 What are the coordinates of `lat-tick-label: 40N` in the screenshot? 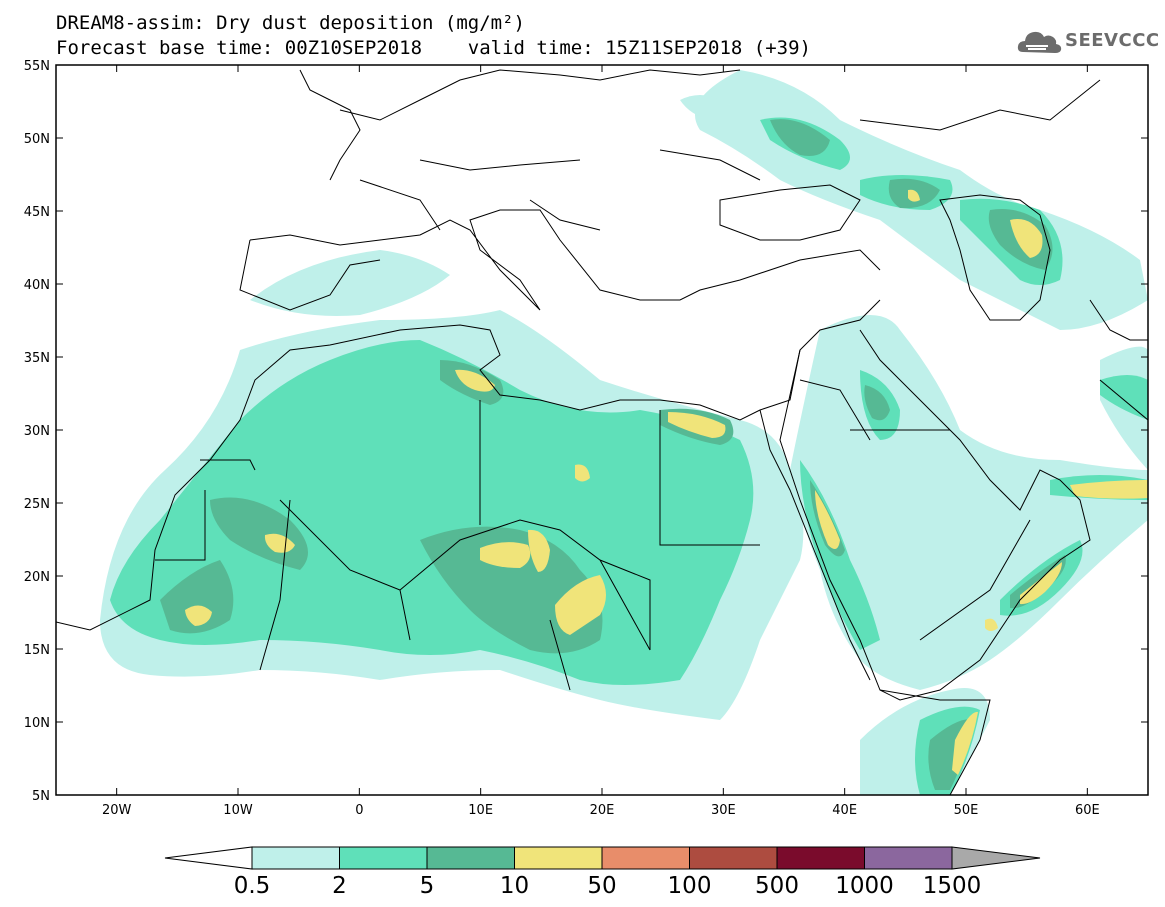 It's located at (37, 285).